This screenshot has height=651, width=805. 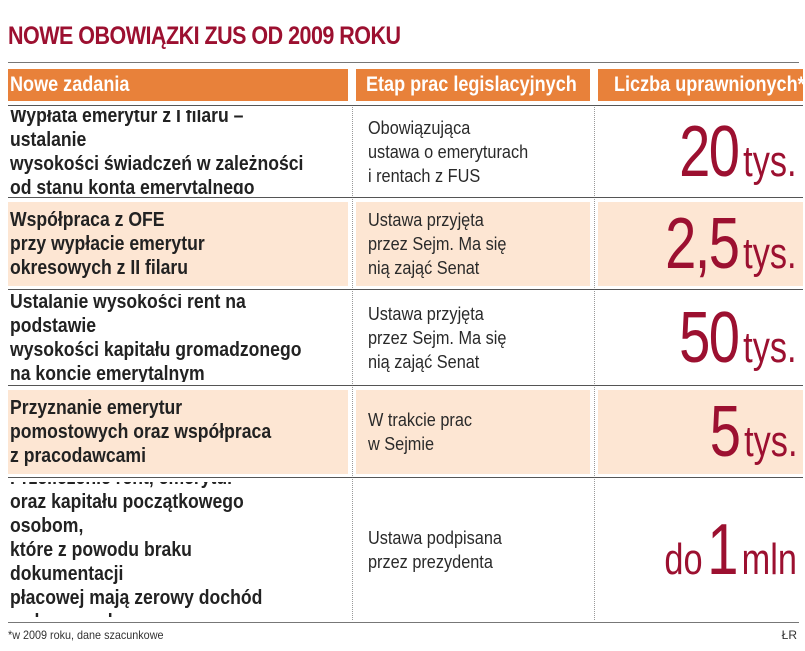 What do you see at coordinates (683, 559) in the screenshot?
I see `count-prefix: do` at bounding box center [683, 559].